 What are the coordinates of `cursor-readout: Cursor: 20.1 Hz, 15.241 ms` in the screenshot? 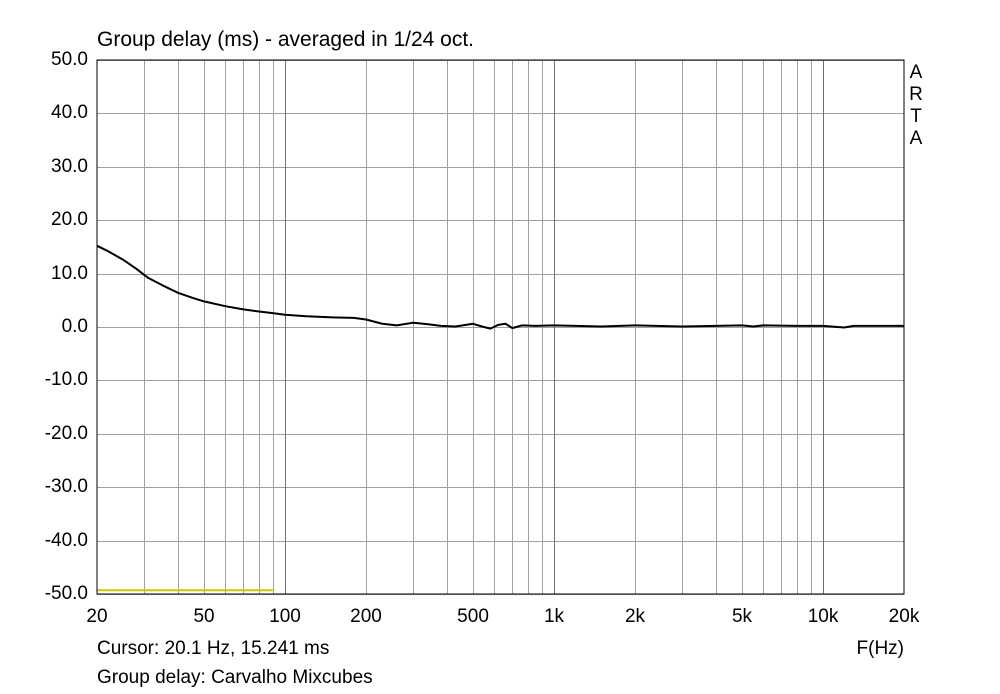 It's located at (213, 648).